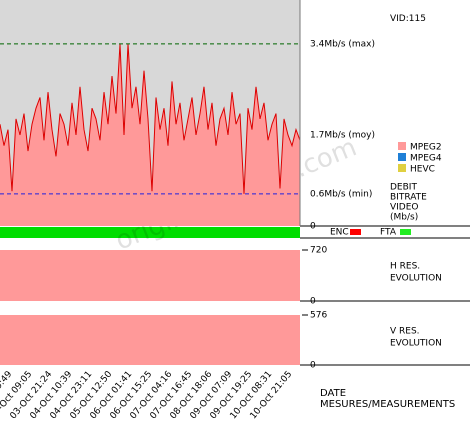  What do you see at coordinates (405, 332) in the screenshot?
I see `chart-title: V RES.` at bounding box center [405, 332].